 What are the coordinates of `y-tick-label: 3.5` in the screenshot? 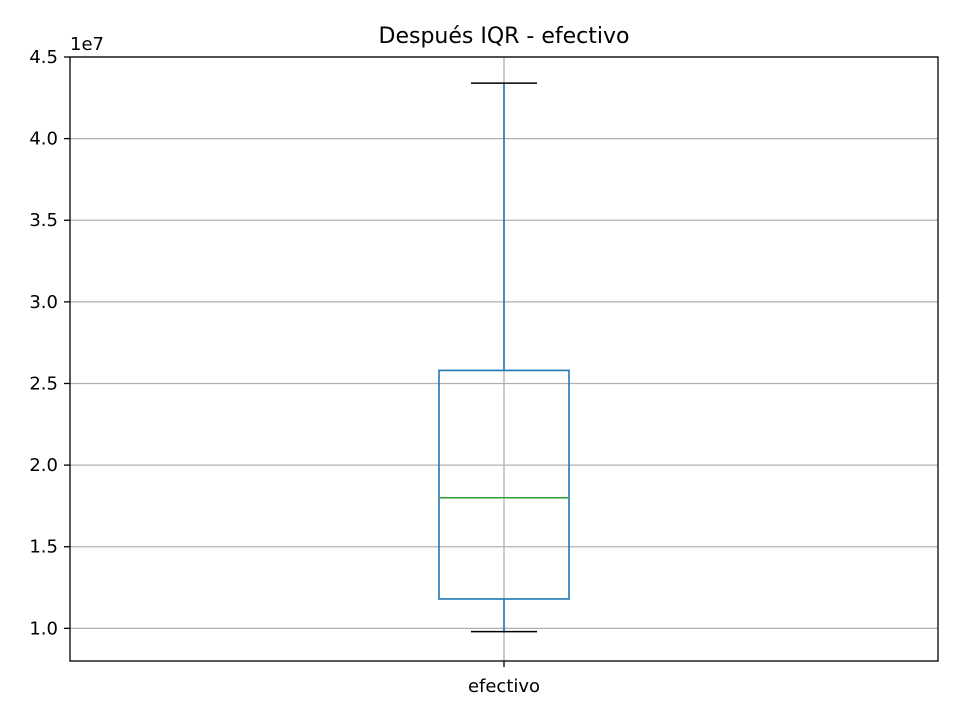 It's located at (43, 220).